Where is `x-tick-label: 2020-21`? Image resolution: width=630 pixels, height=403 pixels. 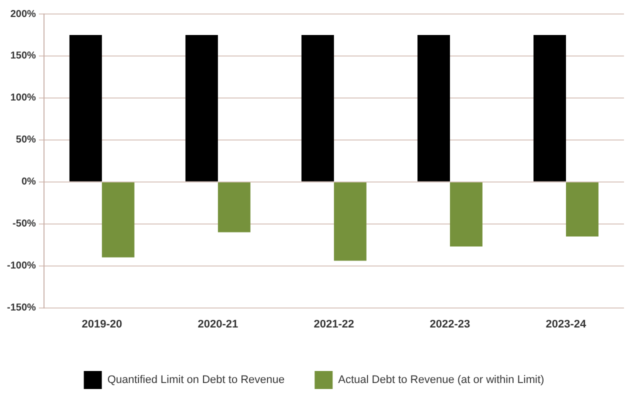 x-tick-label: 2020-21 is located at coordinates (218, 324).